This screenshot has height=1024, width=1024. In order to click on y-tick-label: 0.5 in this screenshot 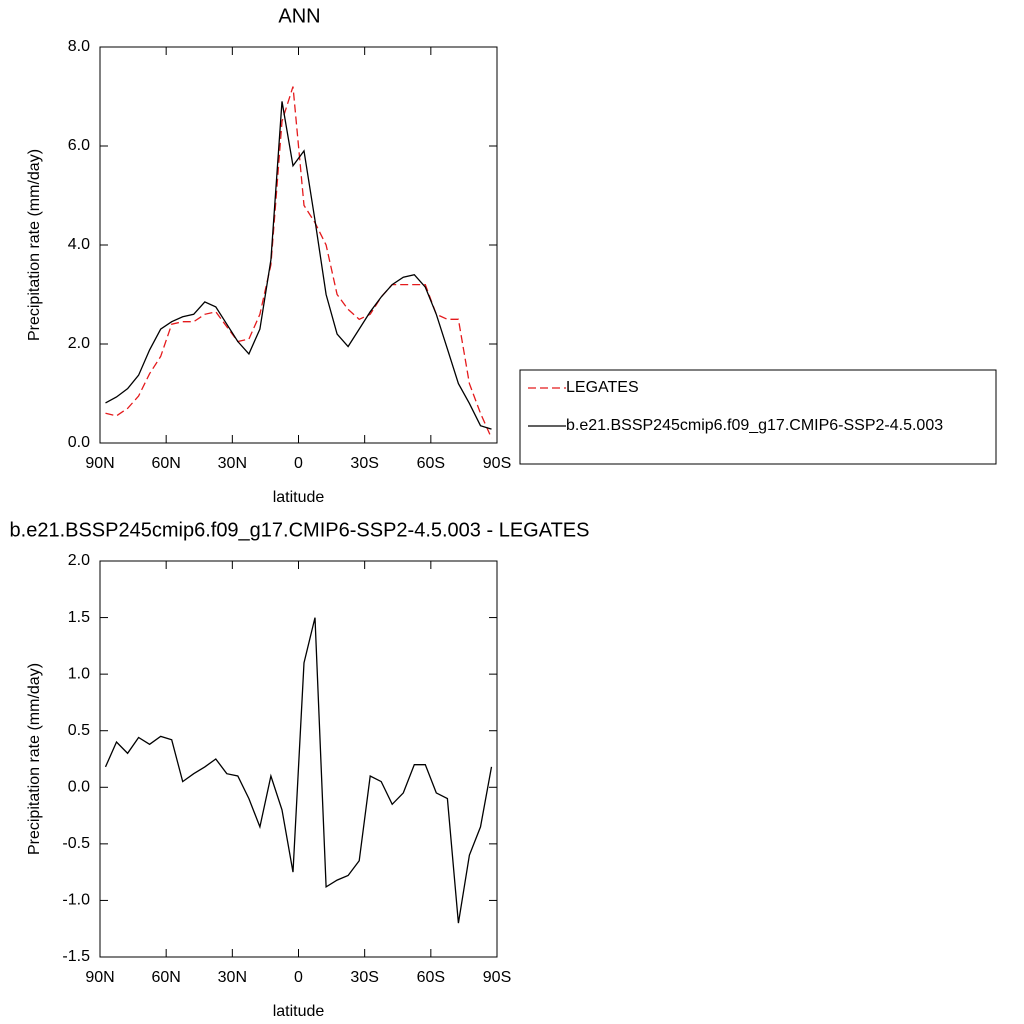, I will do `click(79, 730)`.